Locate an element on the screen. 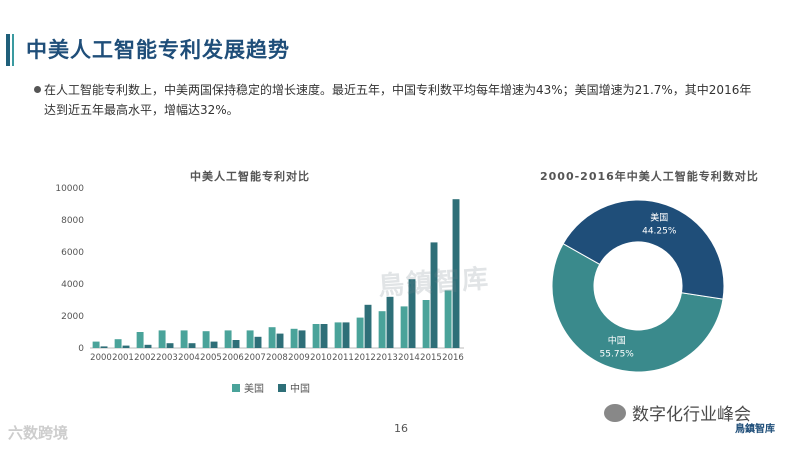  bar-china-2012 is located at coordinates (368, 326).